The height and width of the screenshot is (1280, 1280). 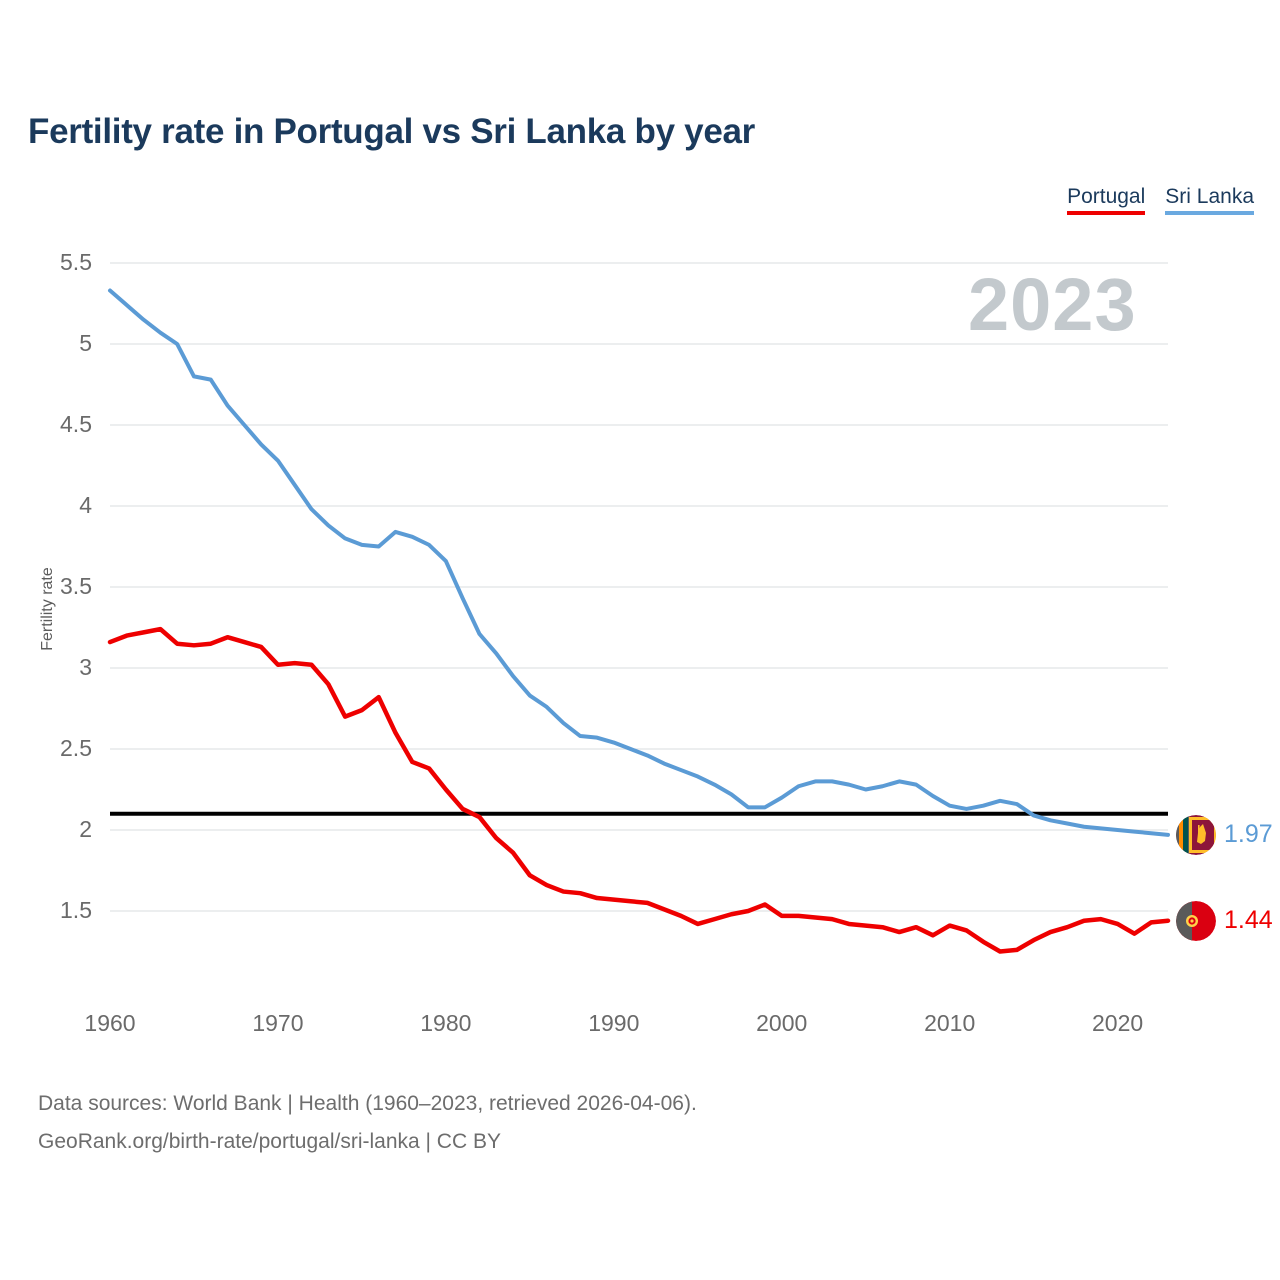 I want to click on legend: Portugal Sri Lanka, so click(x=1160, y=199).